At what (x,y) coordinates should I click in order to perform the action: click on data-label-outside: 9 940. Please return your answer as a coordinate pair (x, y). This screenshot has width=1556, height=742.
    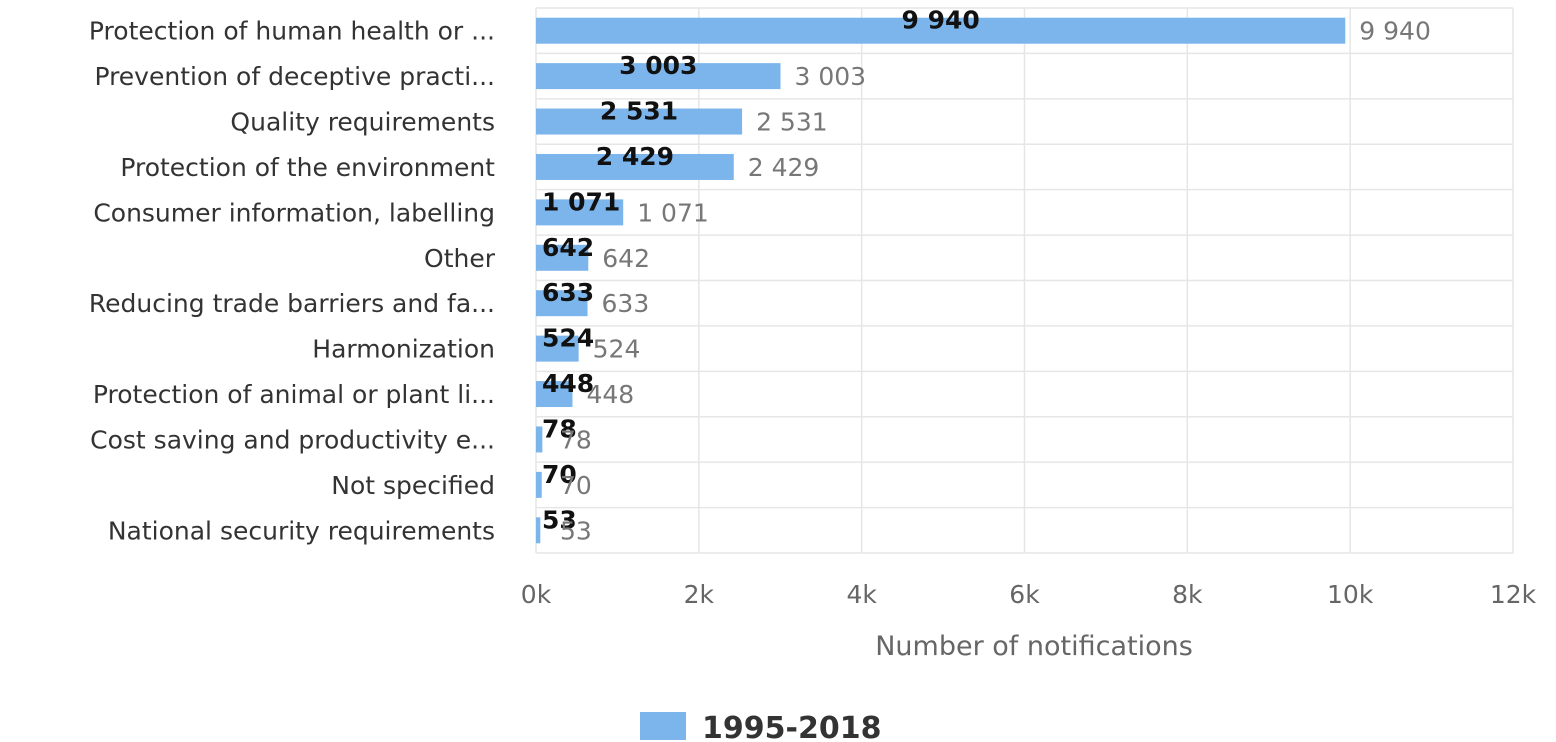
    Looking at the image, I should click on (1395, 31).